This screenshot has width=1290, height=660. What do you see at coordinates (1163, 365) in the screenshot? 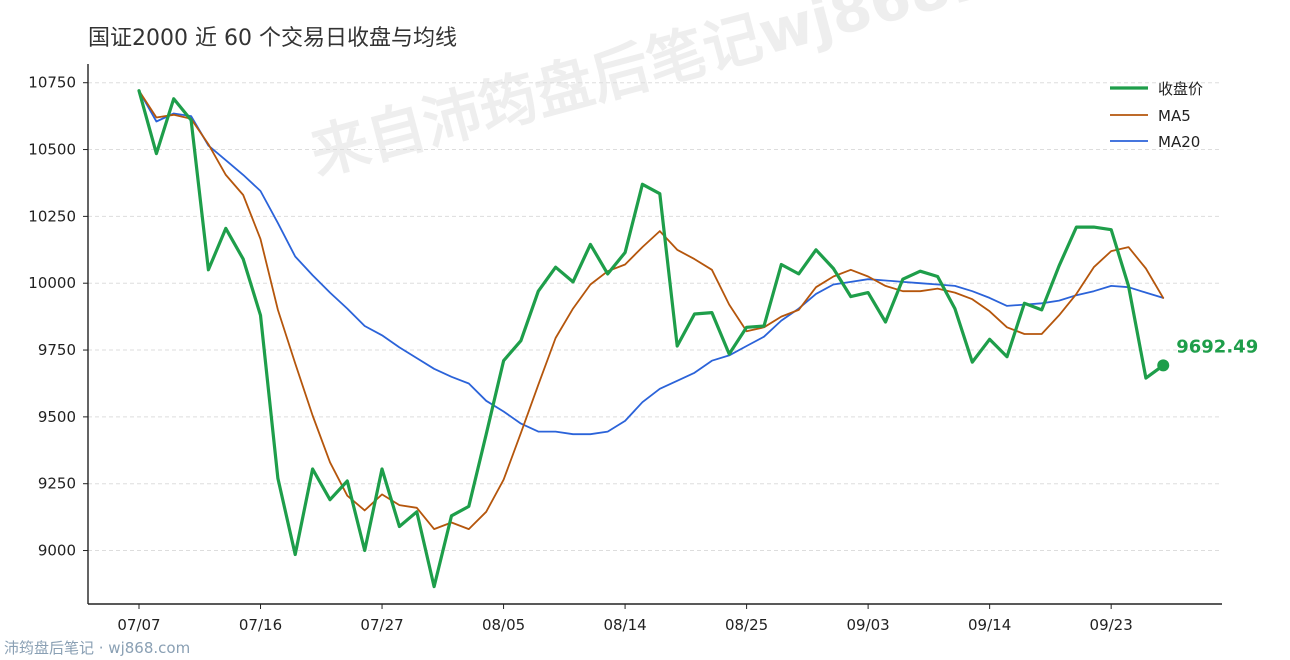
I see `last-close-marker` at bounding box center [1163, 365].